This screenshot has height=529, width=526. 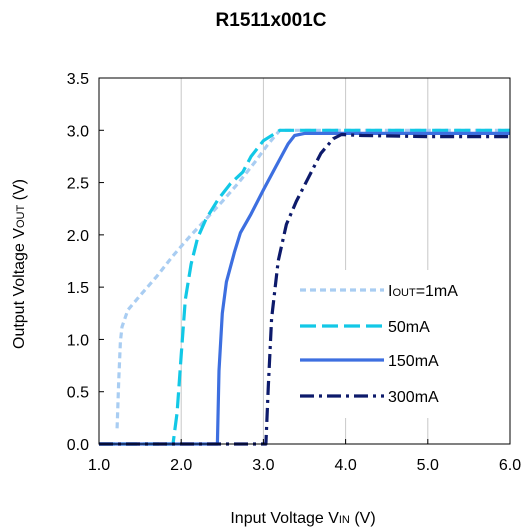 What do you see at coordinates (181, 465) in the screenshot?
I see `x-tick-label: 2.0` at bounding box center [181, 465].